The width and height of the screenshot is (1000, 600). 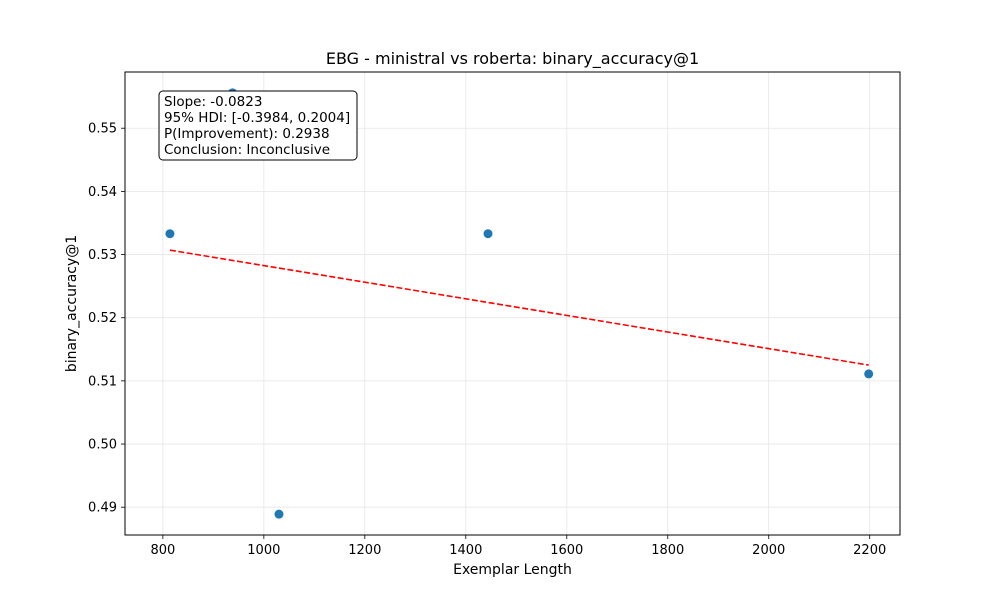 I want to click on trendline-group, so click(x=519, y=307).